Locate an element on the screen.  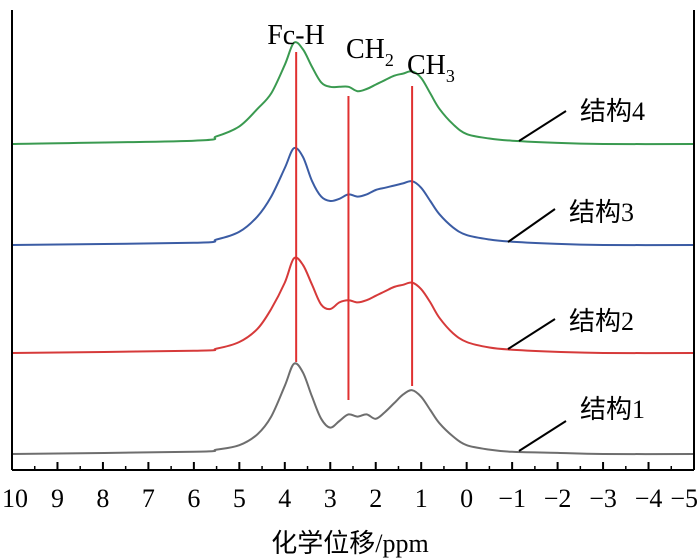
x-tick-label: −3 is located at coordinates (603, 498).